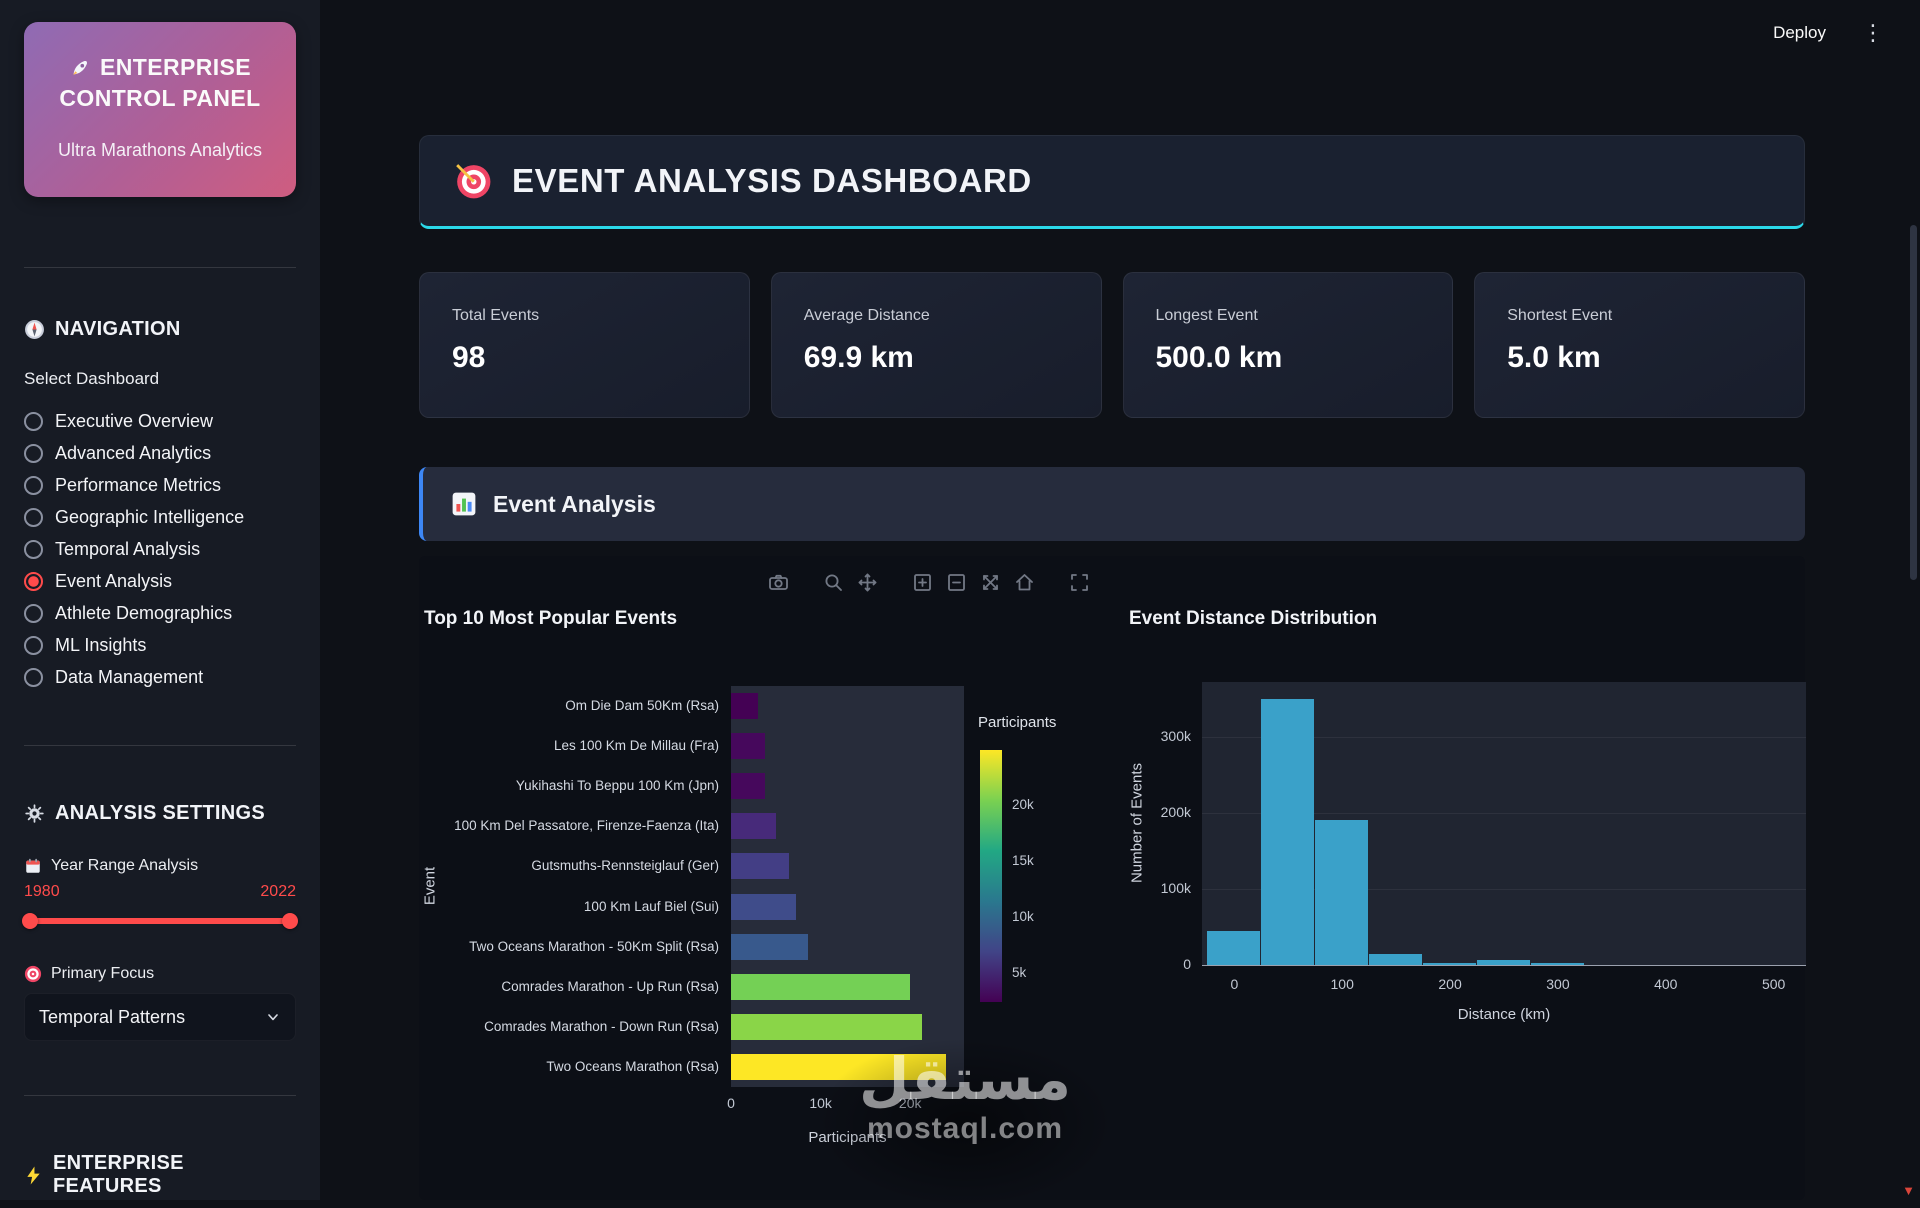 The image size is (1920, 1208). Describe the element at coordinates (922, 582) in the screenshot. I see `zoom-in-icon` at that location.